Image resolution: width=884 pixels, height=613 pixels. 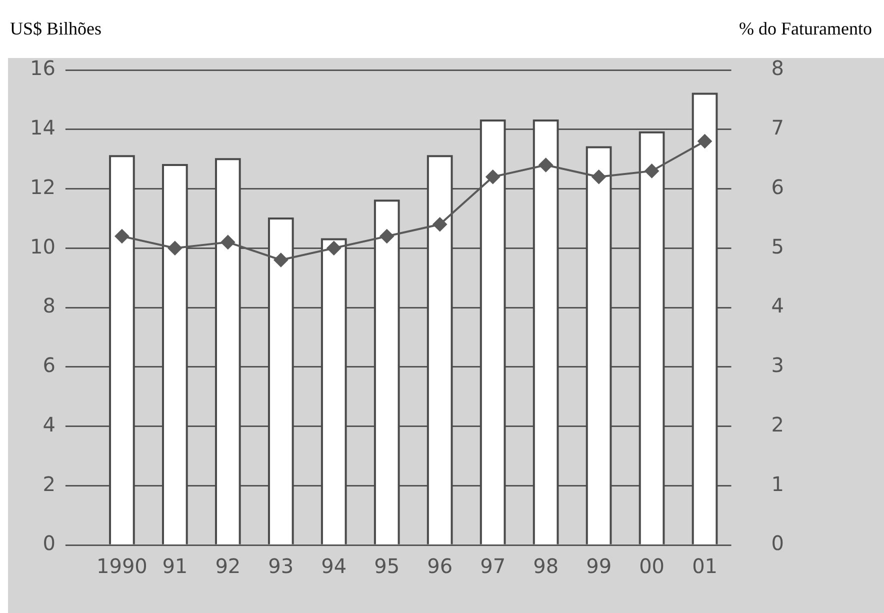 I want to click on x-tick-label: 96, so click(x=440, y=566).